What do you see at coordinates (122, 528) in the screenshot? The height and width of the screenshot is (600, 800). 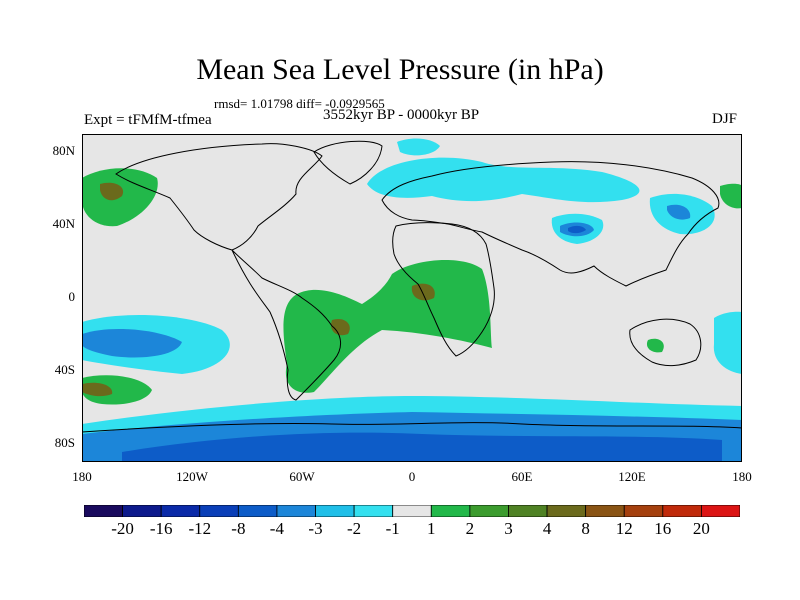 I see `colorbar-label: -20` at bounding box center [122, 528].